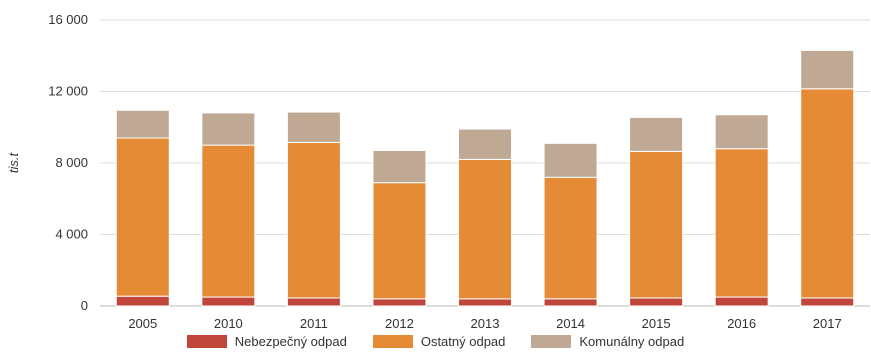  I want to click on bar-segment-nebezpecny-2011, so click(313, 302).